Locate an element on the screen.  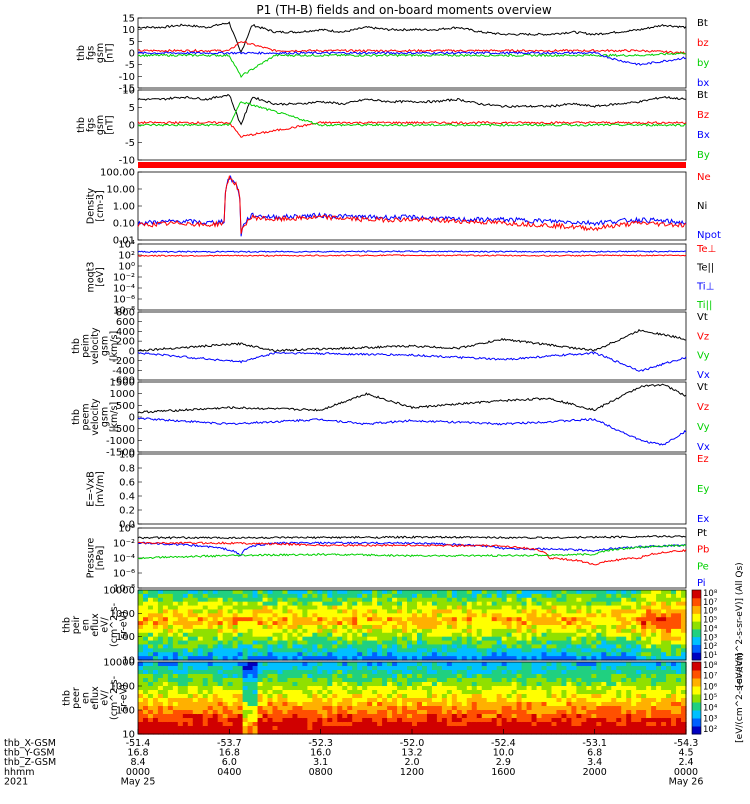
x-row-label: thb_Z-GSM is located at coordinates (30, 762).